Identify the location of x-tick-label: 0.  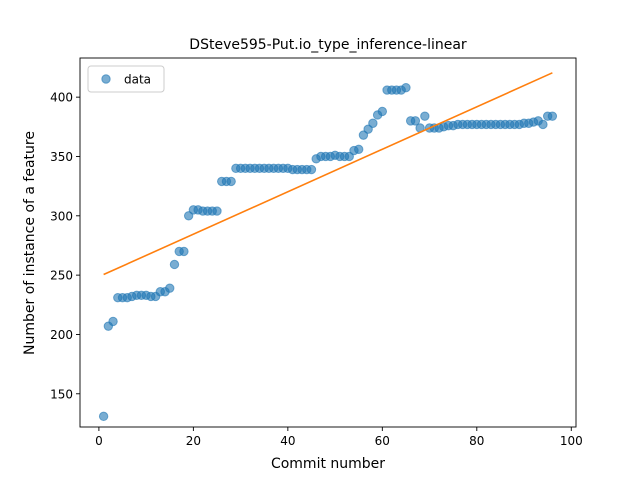
(99, 441).